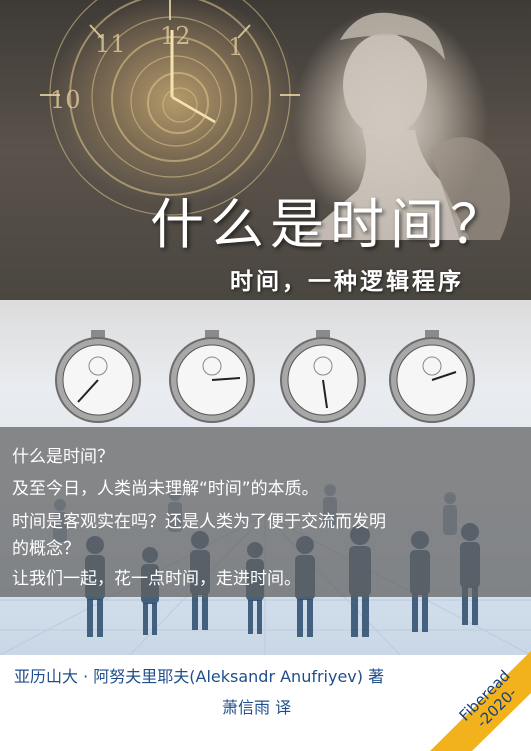 The height and width of the screenshot is (751, 531). What do you see at coordinates (199, 676) in the screenshot?
I see `author-credit: 亚历山大 · 阿努夫里耶夫(Aleksandr Anufriyev) 著` at bounding box center [199, 676].